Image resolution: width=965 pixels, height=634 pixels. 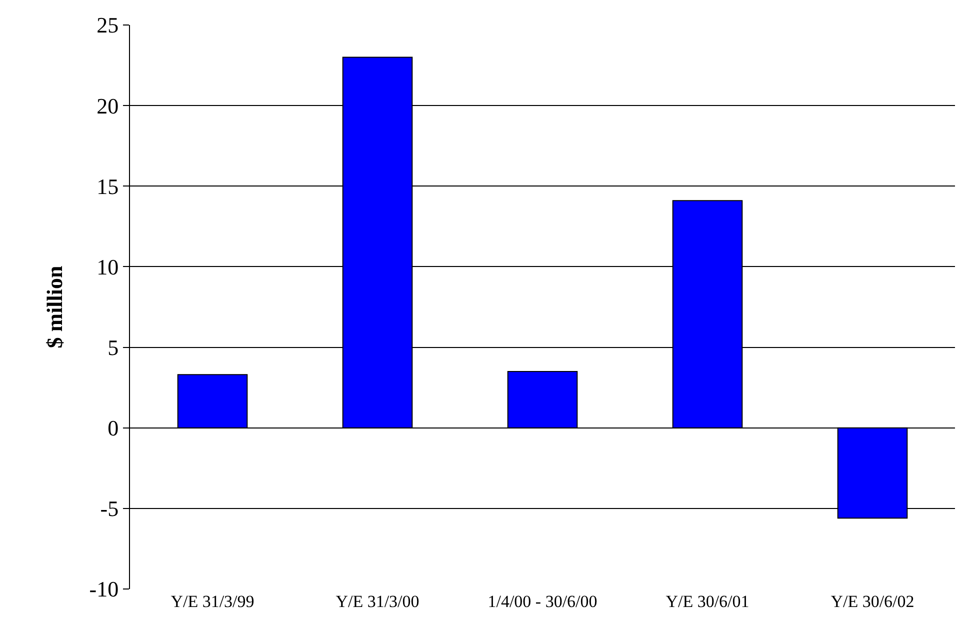 What do you see at coordinates (107, 25) in the screenshot?
I see `y-tick-label: 25` at bounding box center [107, 25].